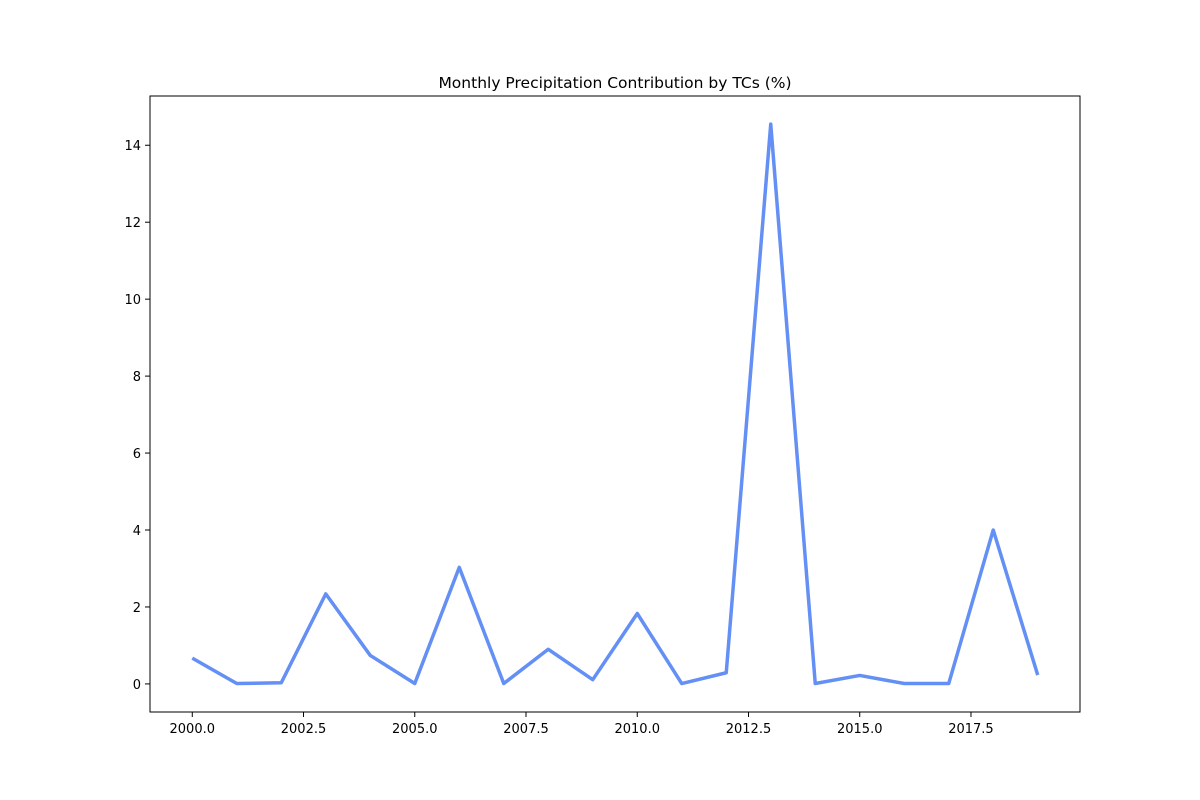 This screenshot has width=1200, height=800. I want to click on y-tick-label: 2, so click(137, 608).